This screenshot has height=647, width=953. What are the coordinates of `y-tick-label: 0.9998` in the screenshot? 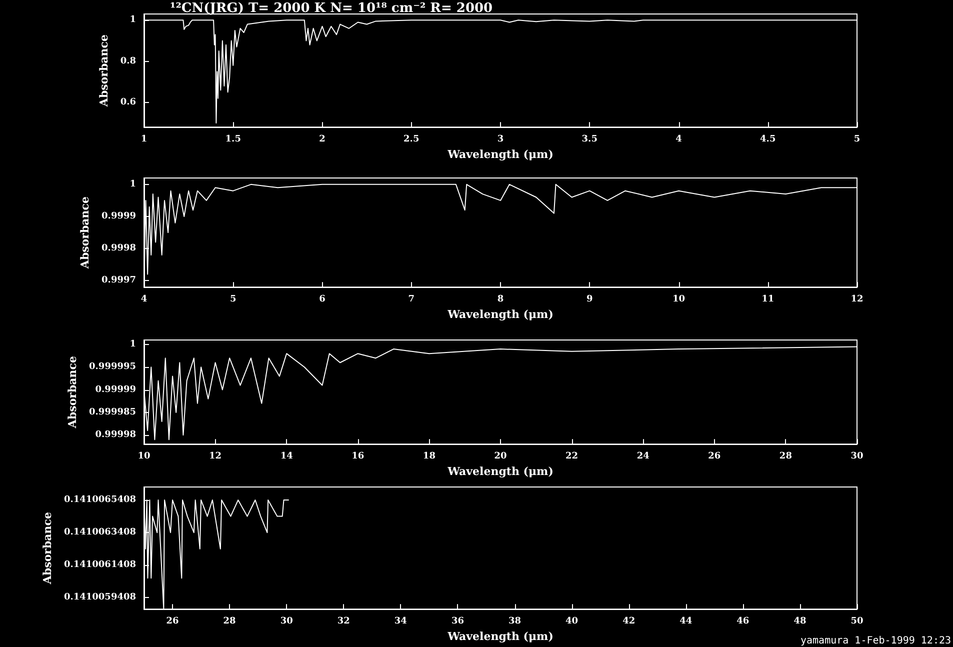 It's located at (119, 249).